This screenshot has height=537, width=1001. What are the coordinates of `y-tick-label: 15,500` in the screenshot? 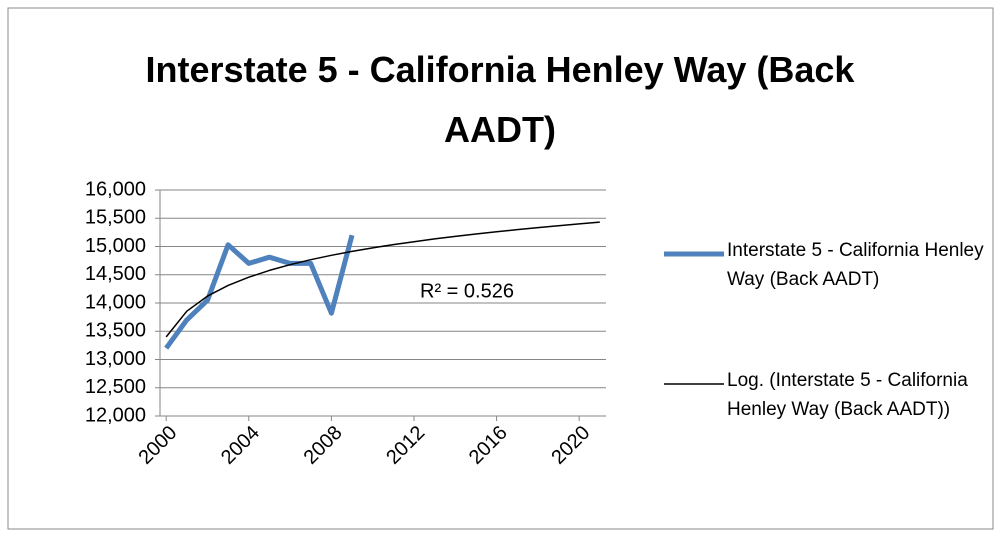 It's located at (115, 218).